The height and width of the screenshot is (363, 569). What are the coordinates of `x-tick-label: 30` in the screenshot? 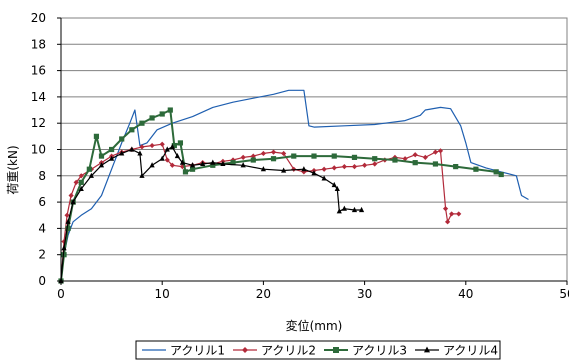 It's located at (364, 294).